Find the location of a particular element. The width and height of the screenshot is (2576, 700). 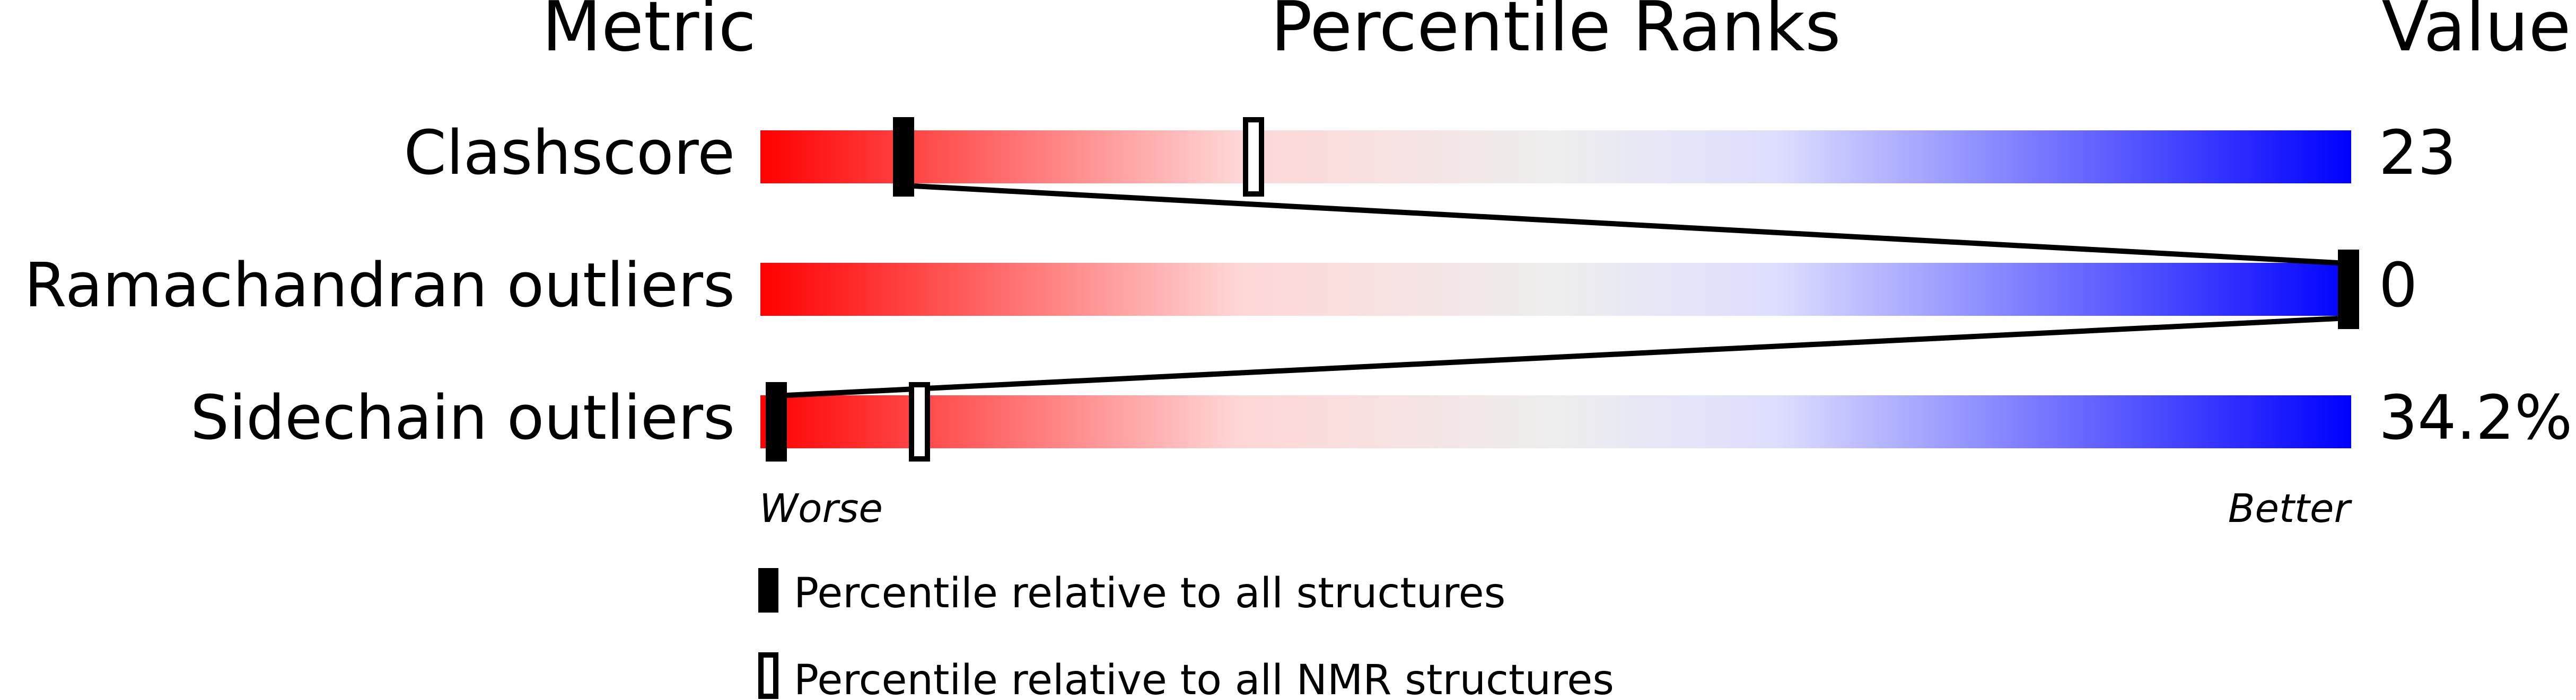

metric-label: Clashscore is located at coordinates (569, 153).